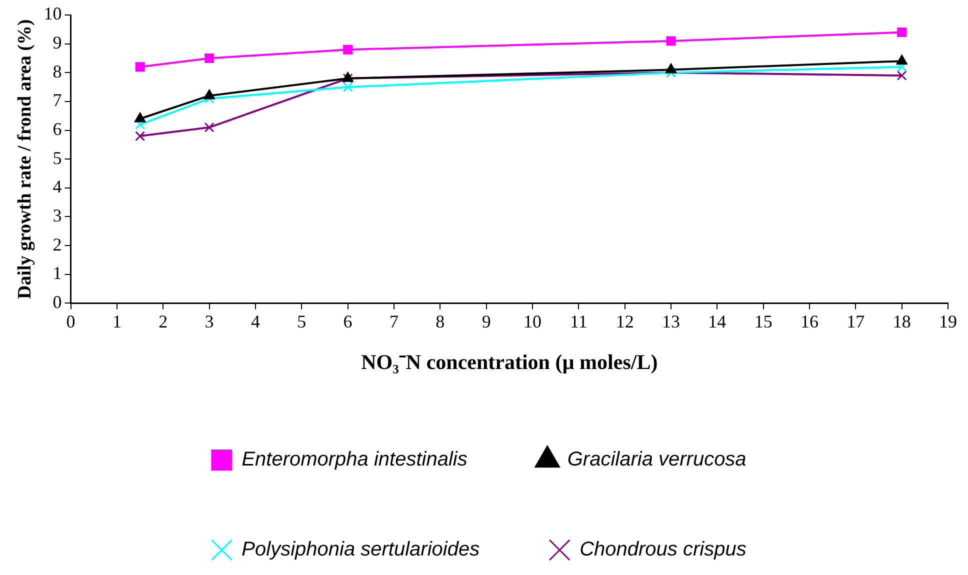  Describe the element at coordinates (57, 302) in the screenshot. I see `y-tick-label: 0` at that location.